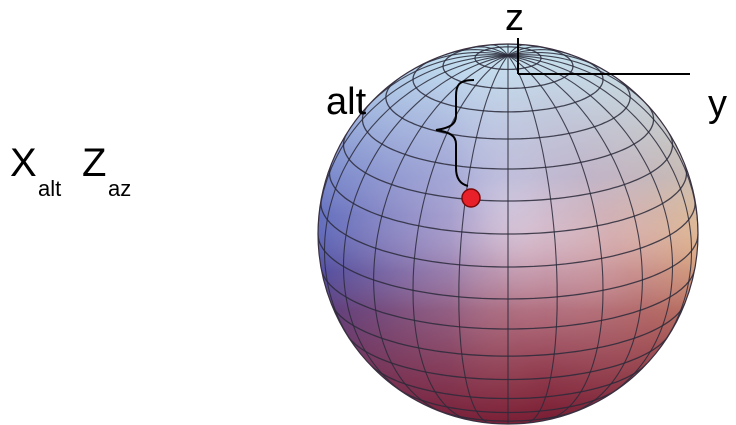  What do you see at coordinates (616, 62) in the screenshot?
I see `axes: z y` at bounding box center [616, 62].